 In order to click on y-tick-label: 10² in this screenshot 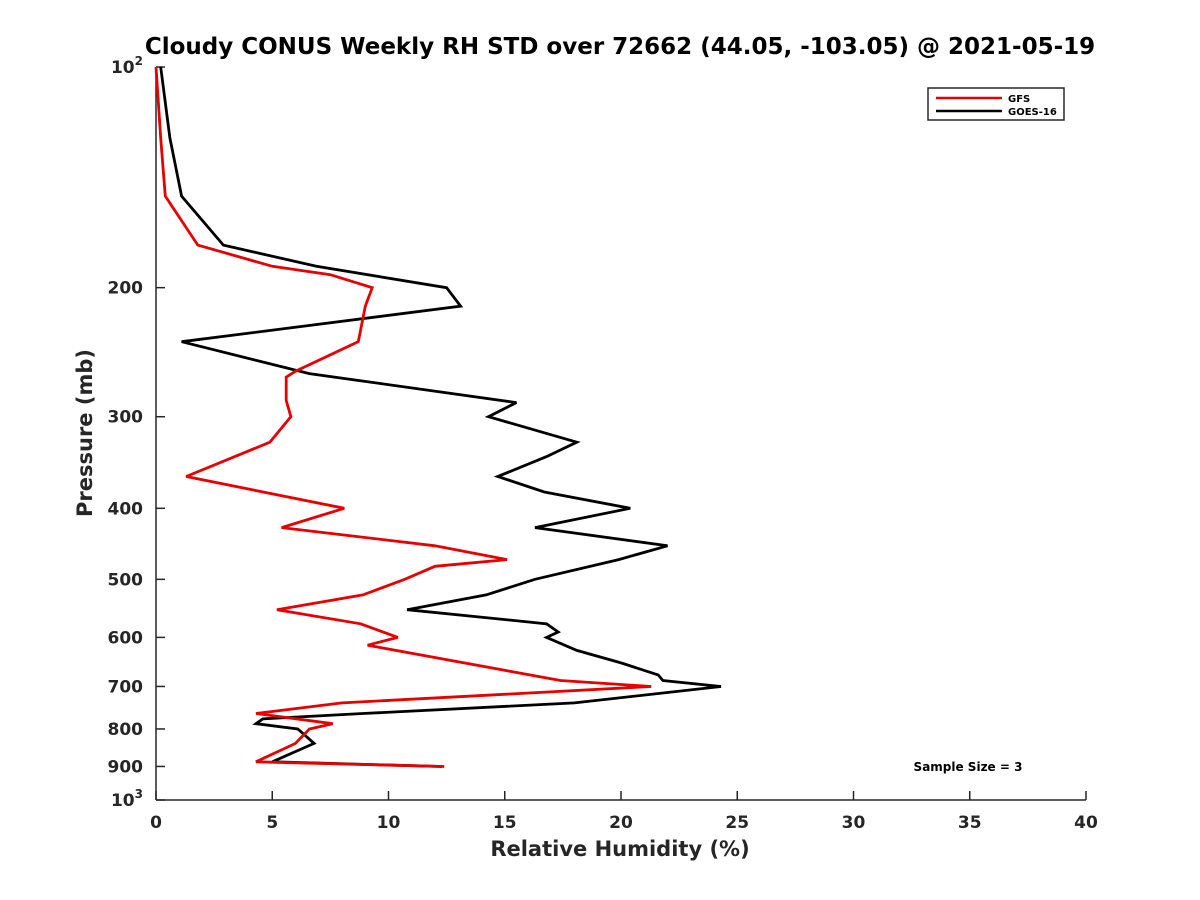, I will do `click(127, 66)`.